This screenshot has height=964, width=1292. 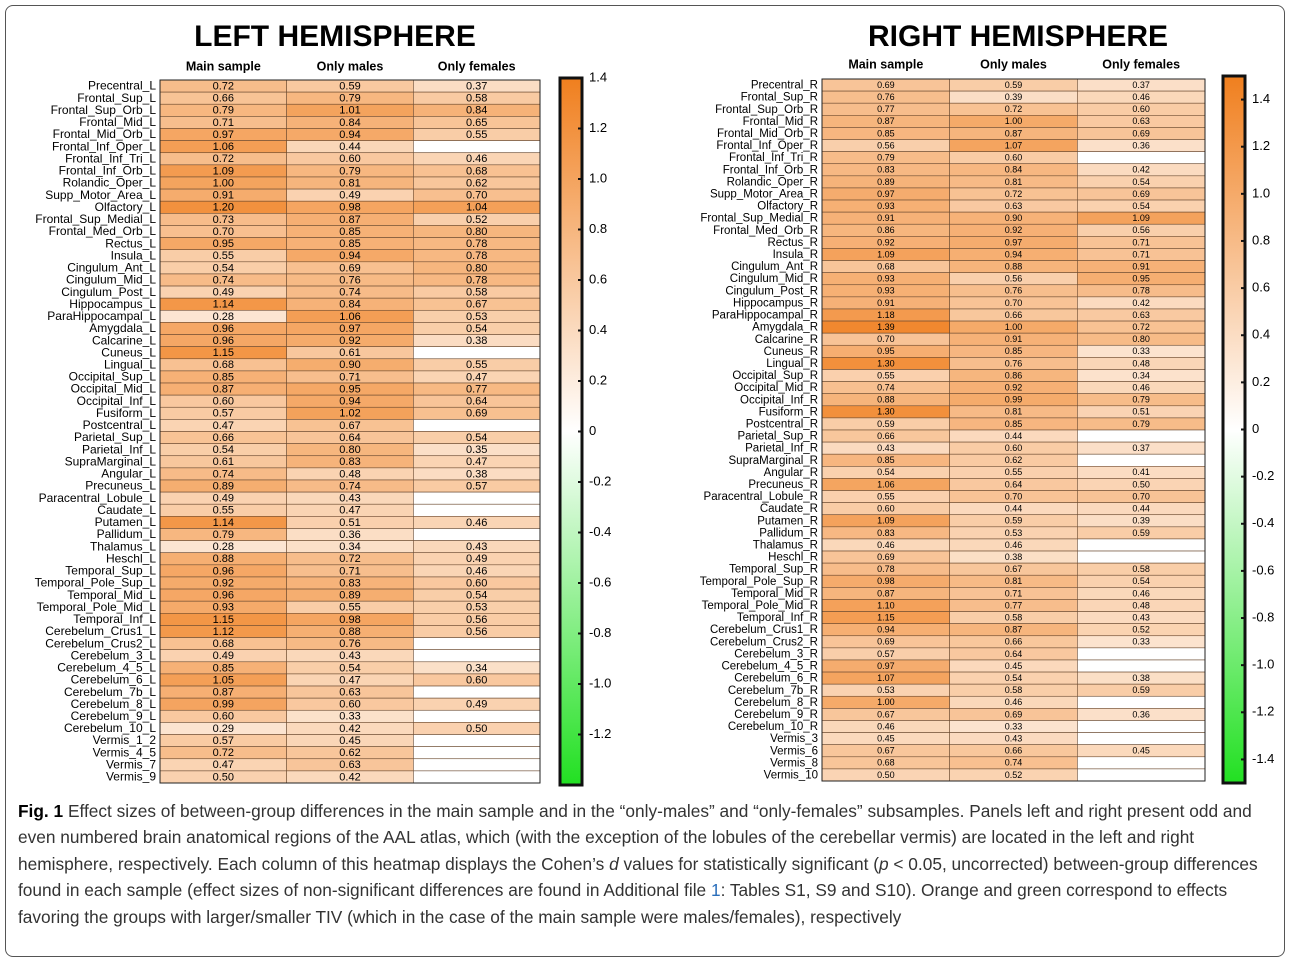 I want to click on colorbar-tick-label: 0, so click(x=592, y=430).